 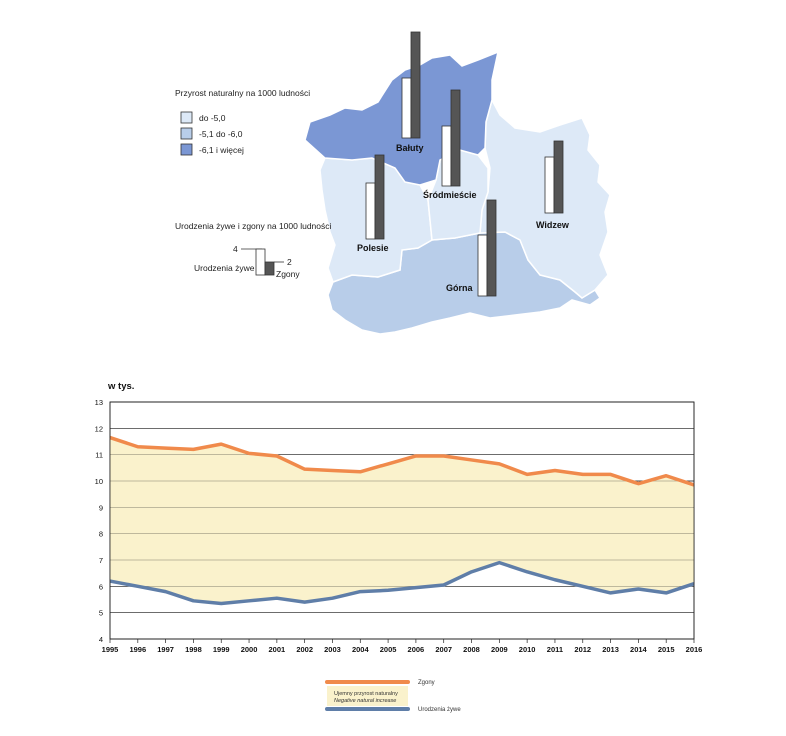 I want to click on x-tick-label: 2013, so click(x=610, y=649).